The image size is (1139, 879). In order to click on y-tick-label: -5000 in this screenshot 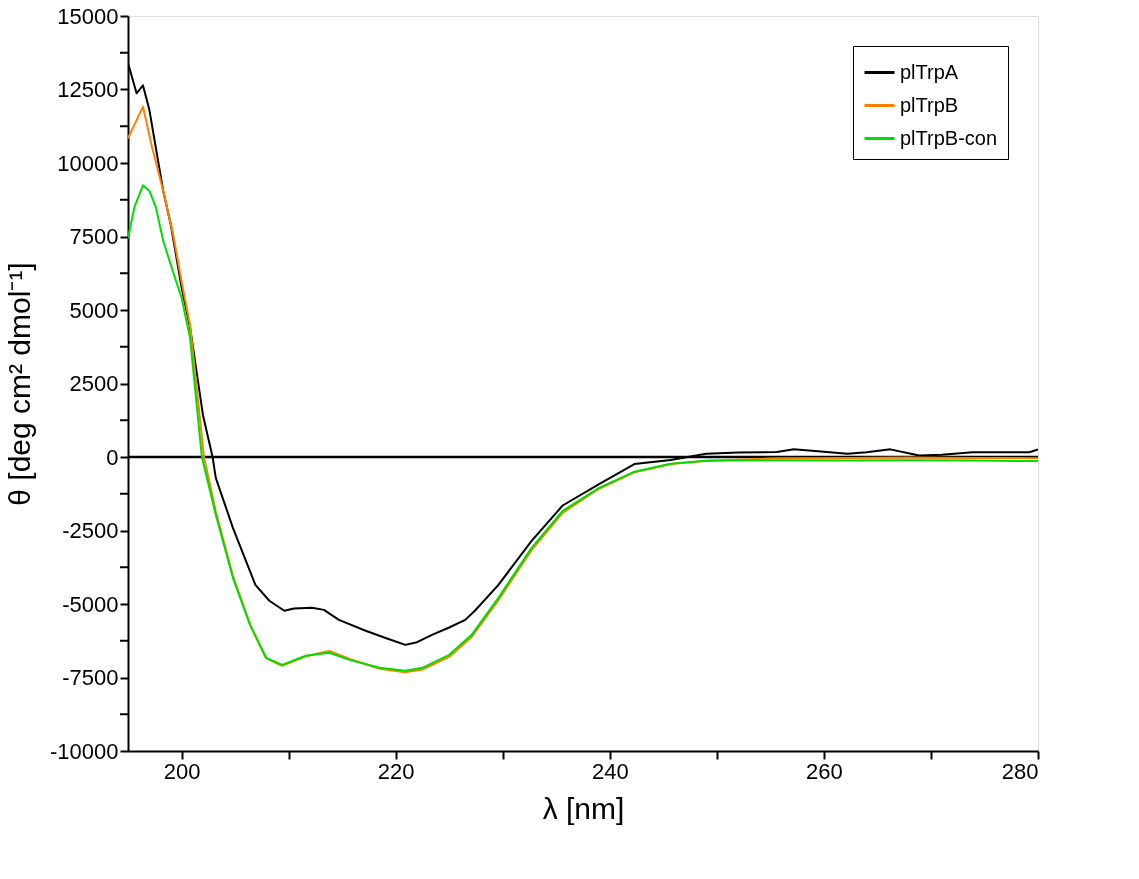, I will do `click(90, 604)`.